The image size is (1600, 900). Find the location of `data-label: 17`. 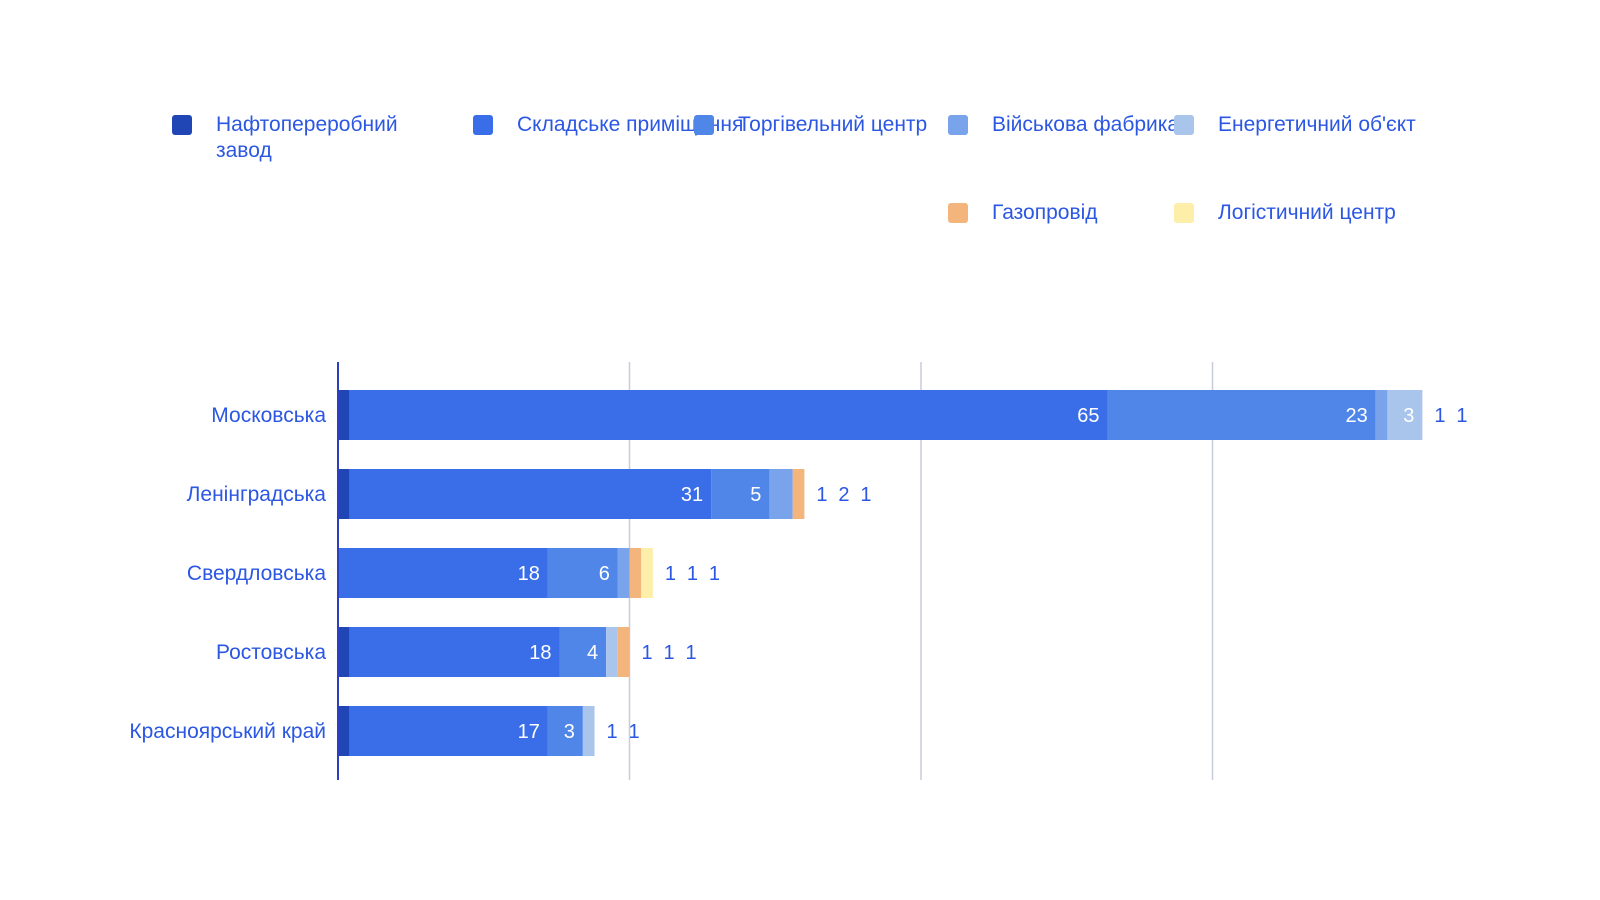

data-label: 17 is located at coordinates (529, 732).